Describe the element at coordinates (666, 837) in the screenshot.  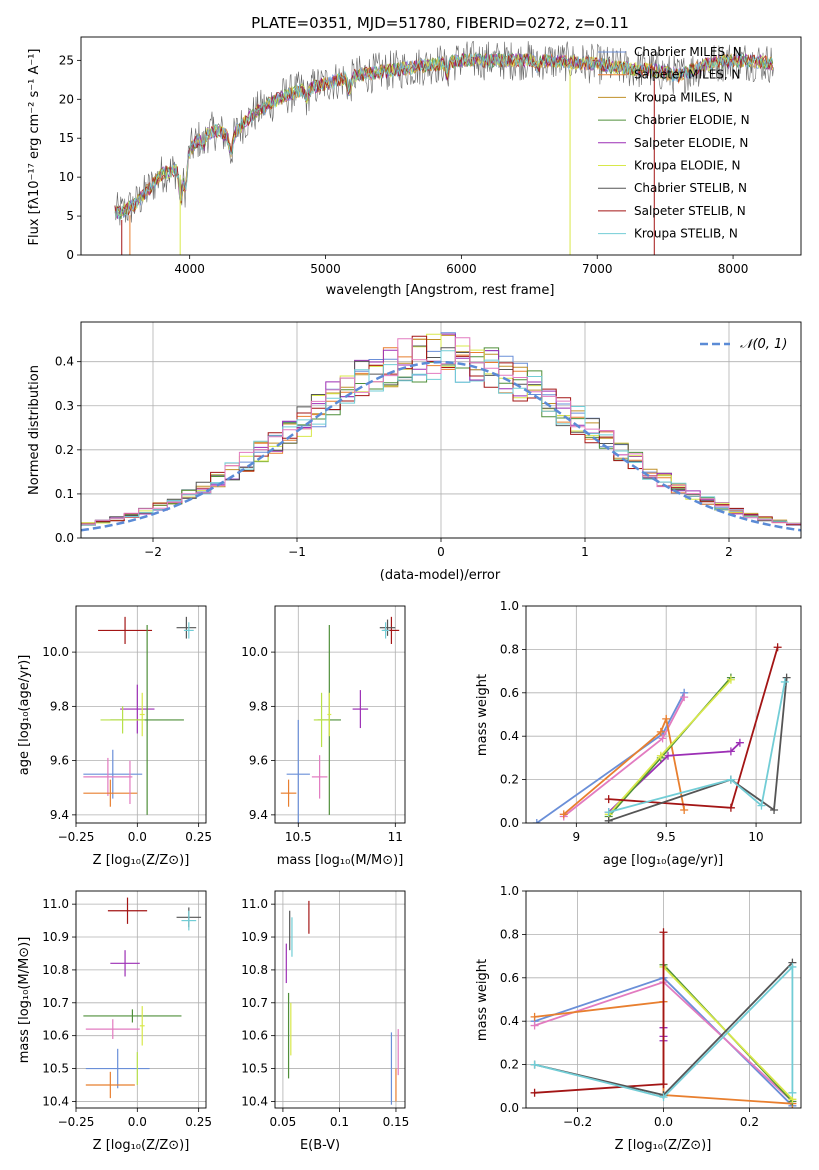
I see `x-tick-label: 9.5` at that location.